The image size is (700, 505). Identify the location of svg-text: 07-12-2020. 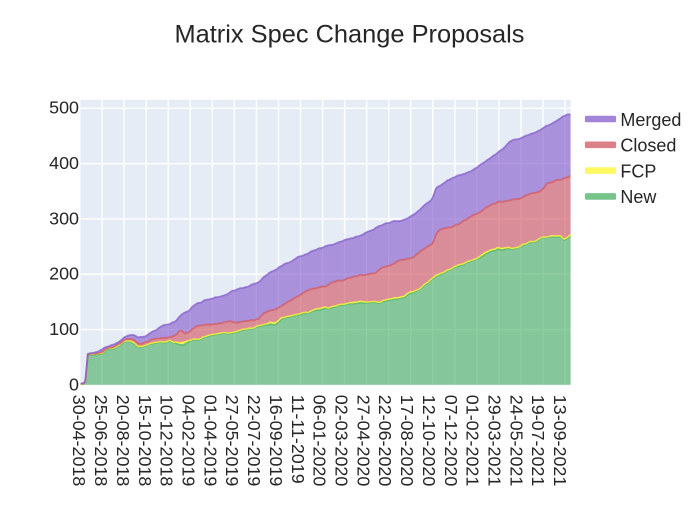
(451, 441).